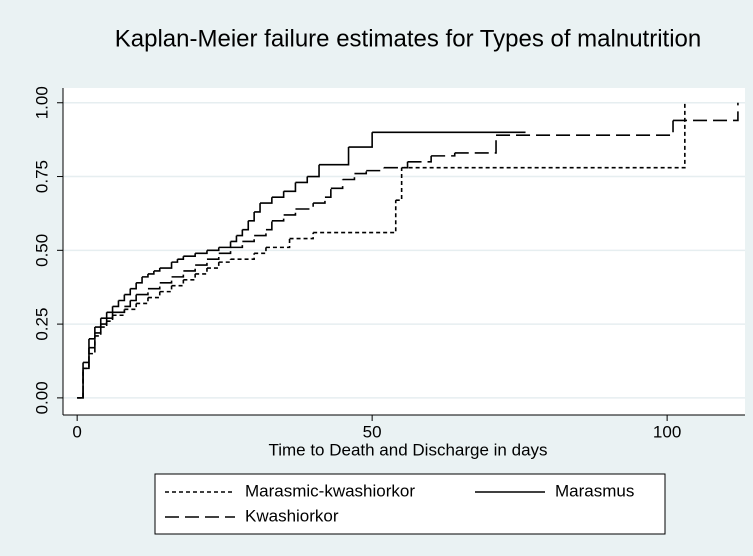 This screenshot has width=753, height=556. What do you see at coordinates (330, 490) in the screenshot?
I see `legend-label: Marasmic-kwashiorkor` at bounding box center [330, 490].